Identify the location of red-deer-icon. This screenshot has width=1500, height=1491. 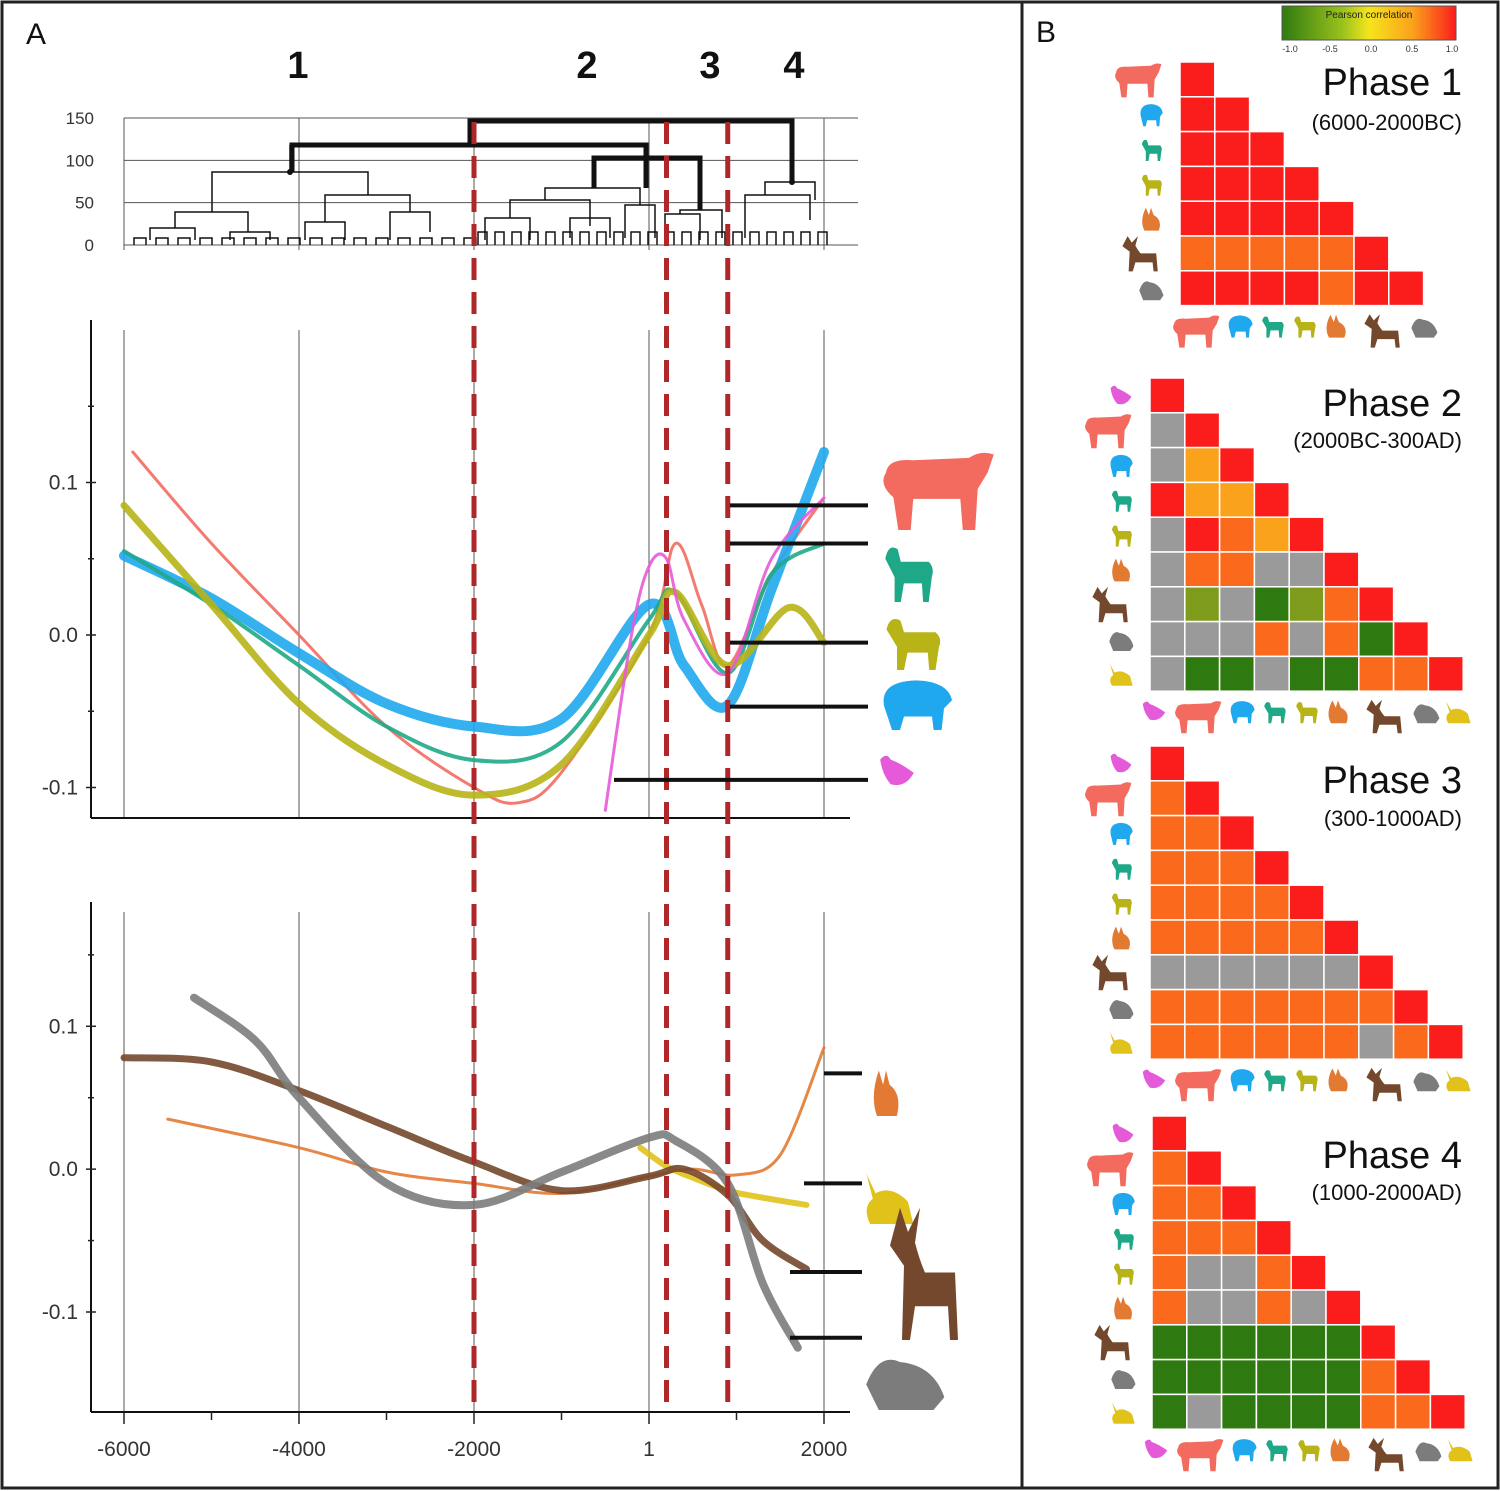
(1382, 331).